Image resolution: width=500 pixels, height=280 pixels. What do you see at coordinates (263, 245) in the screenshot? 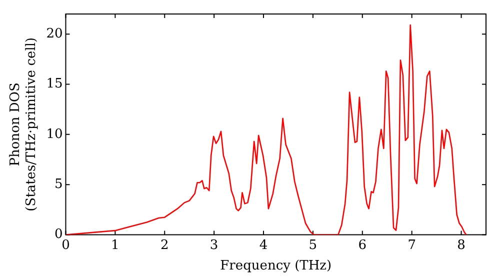
I see `x-tick-label: 4` at bounding box center [263, 245].